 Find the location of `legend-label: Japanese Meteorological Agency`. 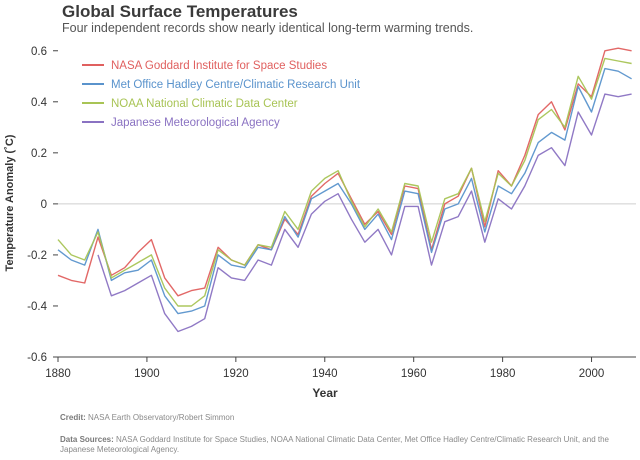

legend-label: Japanese Meteorological Agency is located at coordinates (195, 123).